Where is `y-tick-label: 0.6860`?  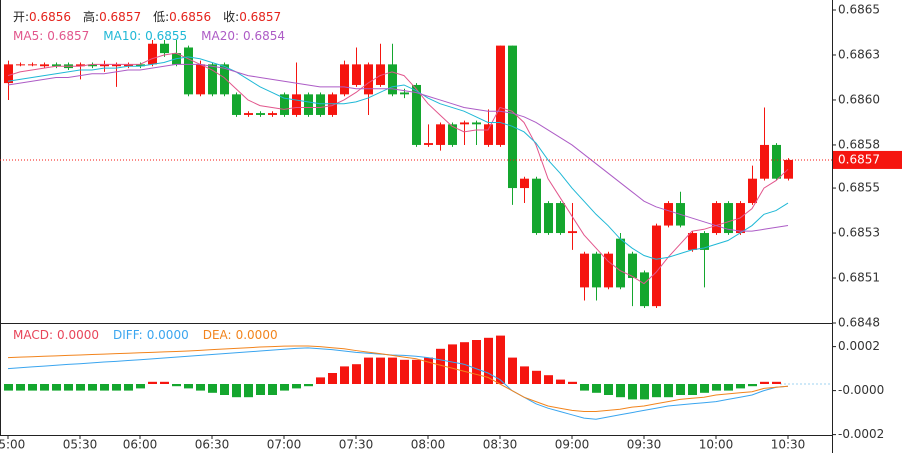 y-tick-label: 0.6860 is located at coordinates (859, 99).